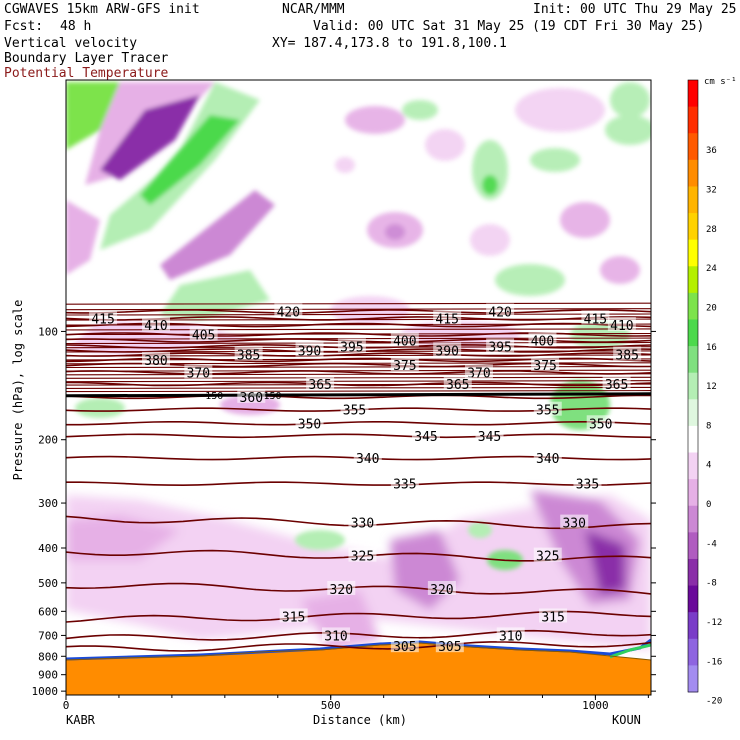  Describe the element at coordinates (48, 548) in the screenshot. I see `y-tick-label: 400` at that location.